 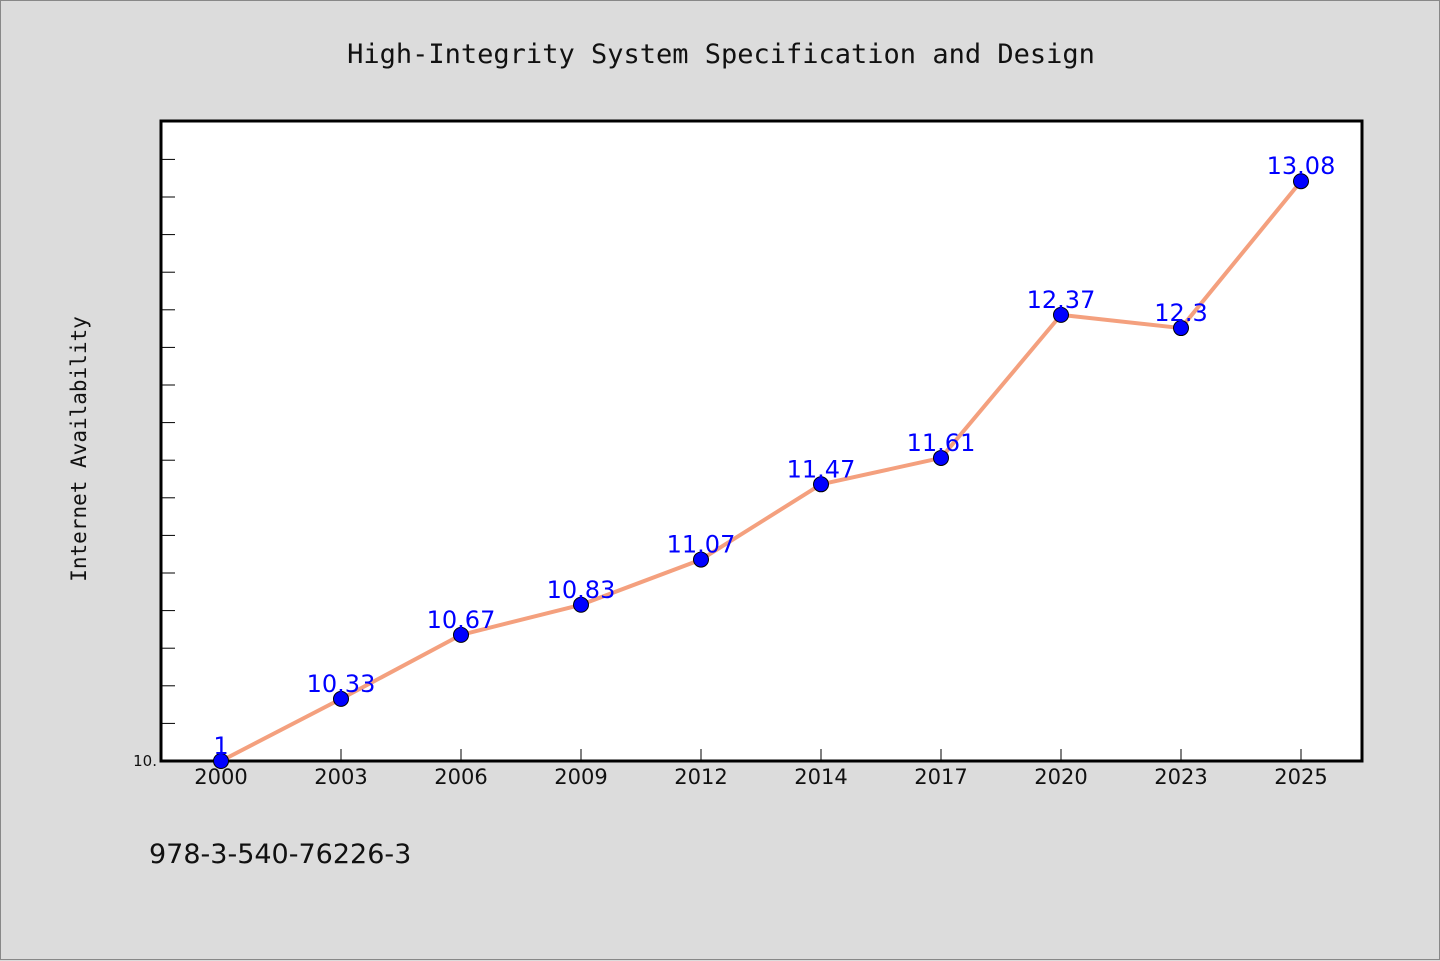 I want to click on x-axis-ticks: 2000 2003 2006 2009 2012 2014 2017 2020 2023 2025, so click(x=761, y=769).